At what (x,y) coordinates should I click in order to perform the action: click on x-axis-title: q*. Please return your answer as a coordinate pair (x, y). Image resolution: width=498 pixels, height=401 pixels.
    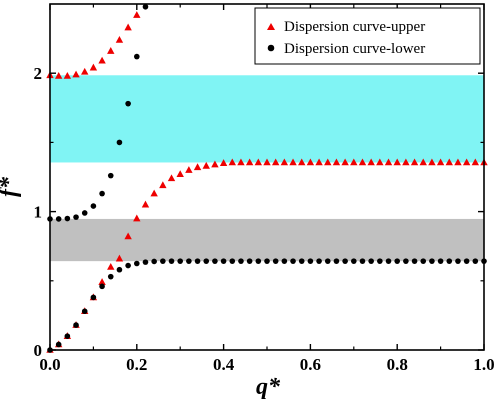
    Looking at the image, I should click on (268, 387).